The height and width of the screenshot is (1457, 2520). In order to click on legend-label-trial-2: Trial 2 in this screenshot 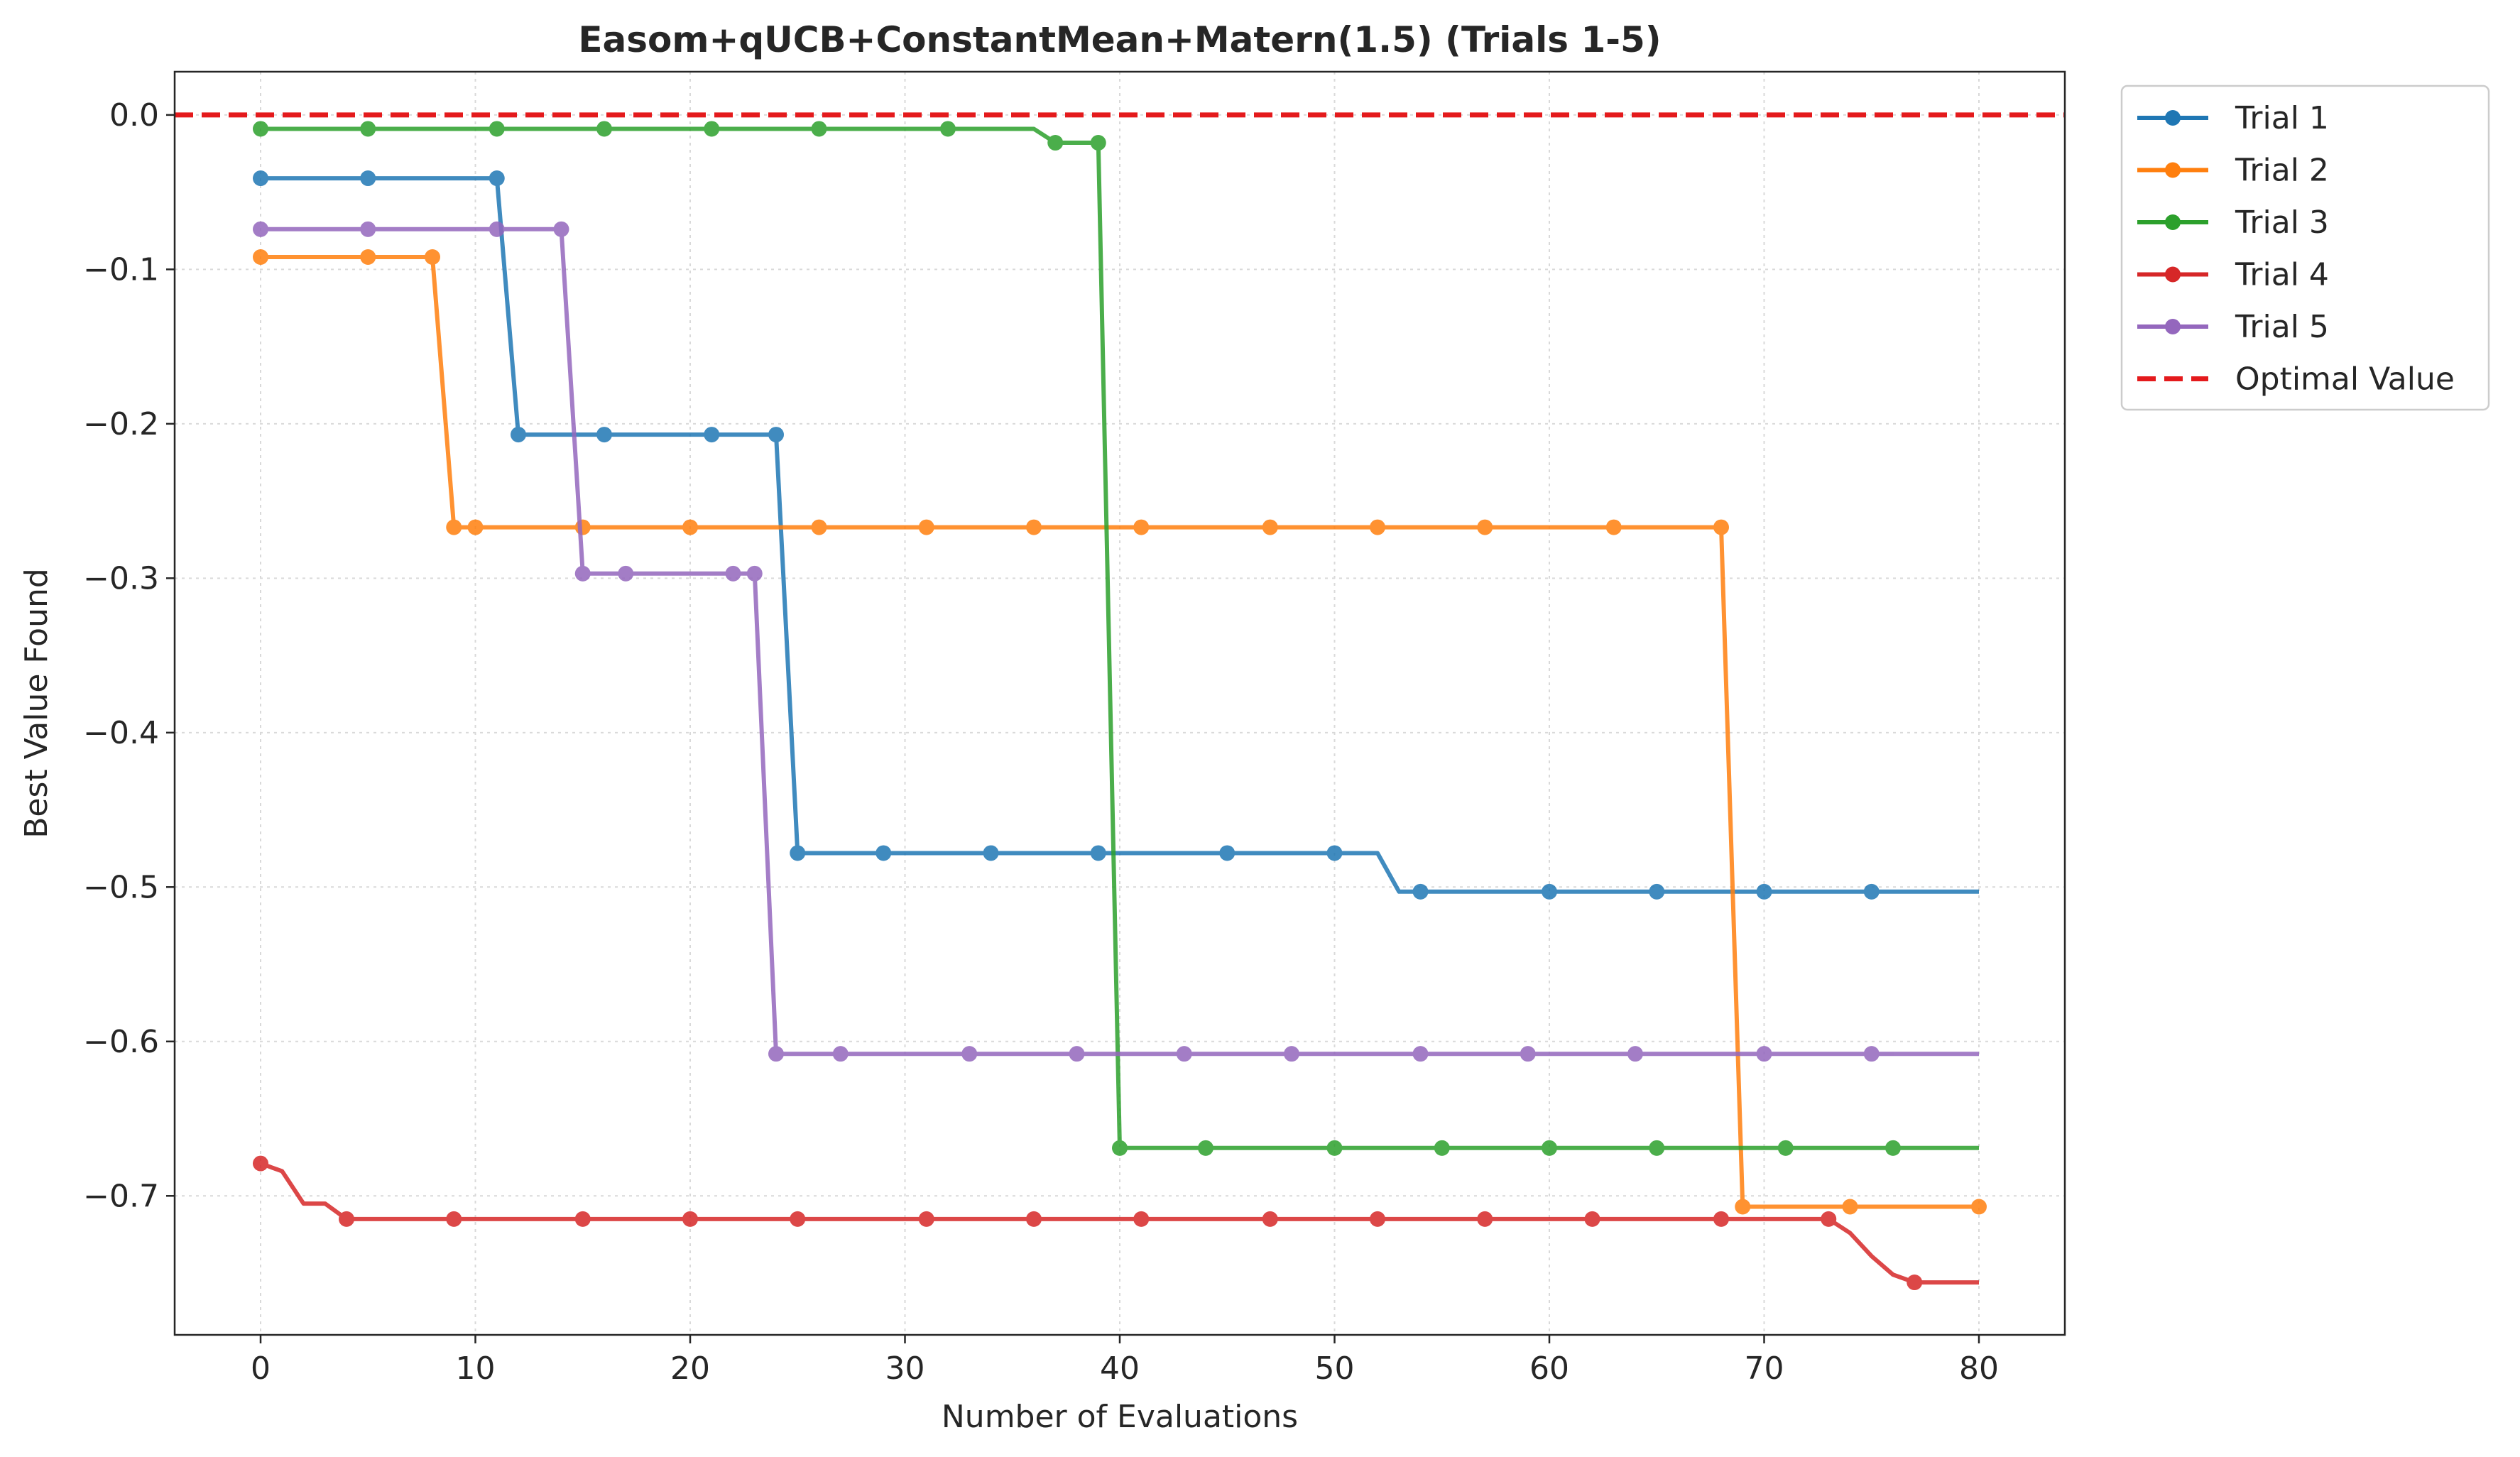, I will do `click(2282, 171)`.